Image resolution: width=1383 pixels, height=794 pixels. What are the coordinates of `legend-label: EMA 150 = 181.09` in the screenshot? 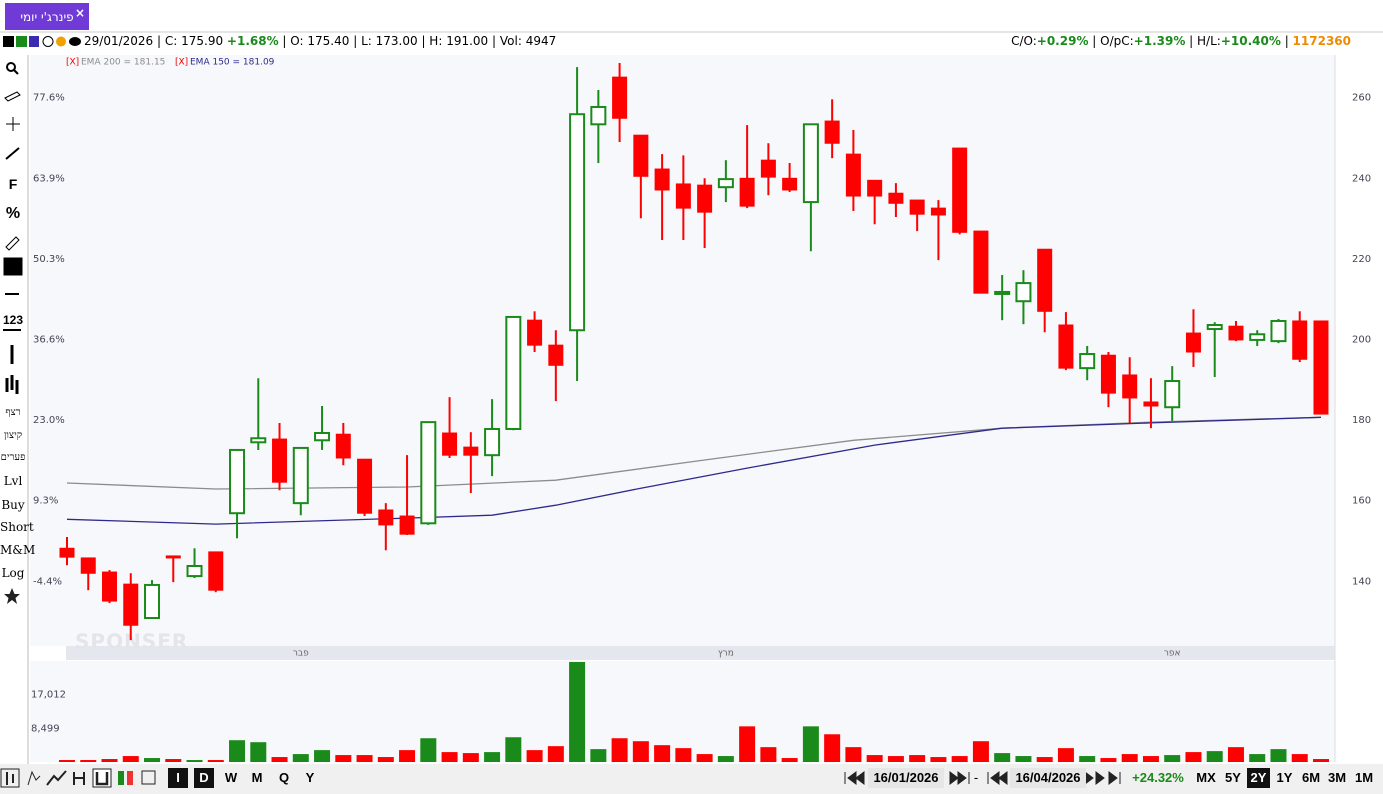 It's located at (232, 63).